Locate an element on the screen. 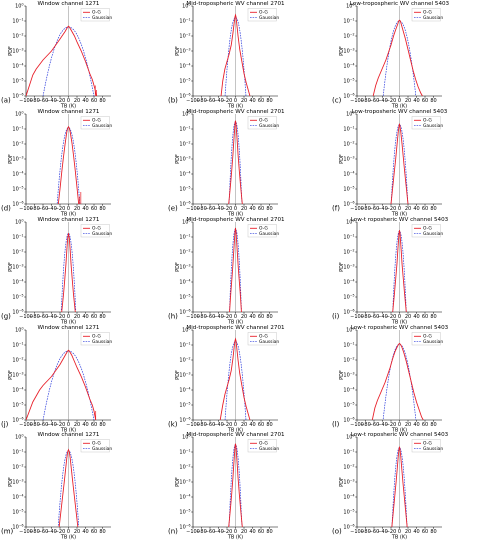 This screenshot has width=500, height=542. chart-title: Mid-tropospheric WV channel 2701 is located at coordinates (235, 112).